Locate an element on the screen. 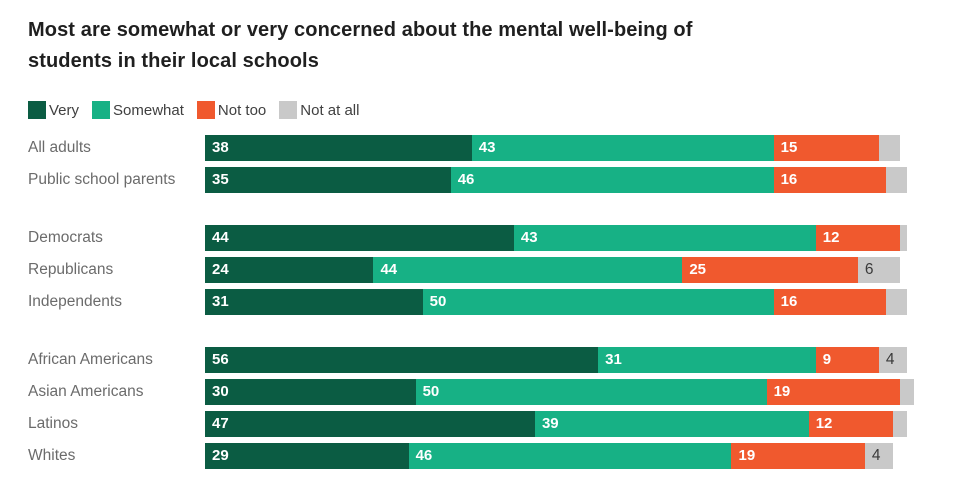 The image size is (957, 493). bar-row: All adults 38 43 15 is located at coordinates (478, 148).